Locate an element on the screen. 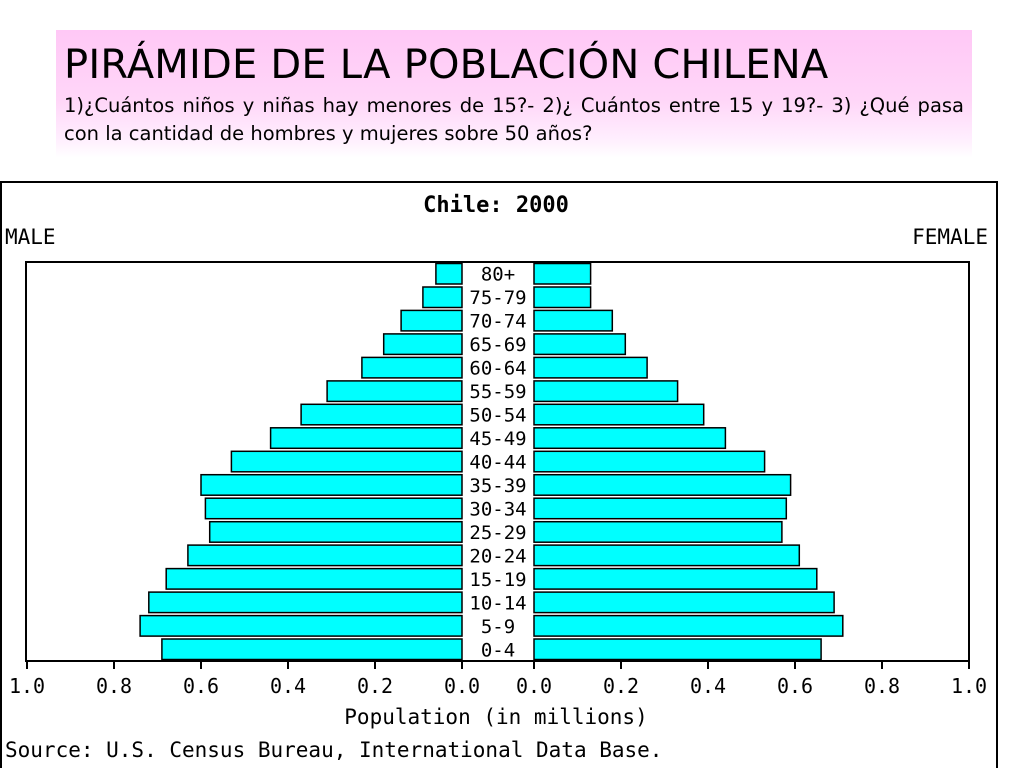  tick-label-left-0.0: 0.0 is located at coordinates (462, 686).